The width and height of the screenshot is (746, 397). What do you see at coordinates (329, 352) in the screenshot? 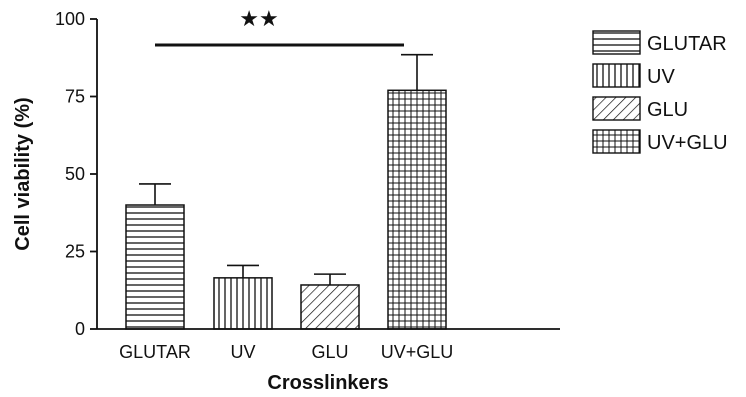
I see `x-tick-label: GLU` at bounding box center [329, 352].